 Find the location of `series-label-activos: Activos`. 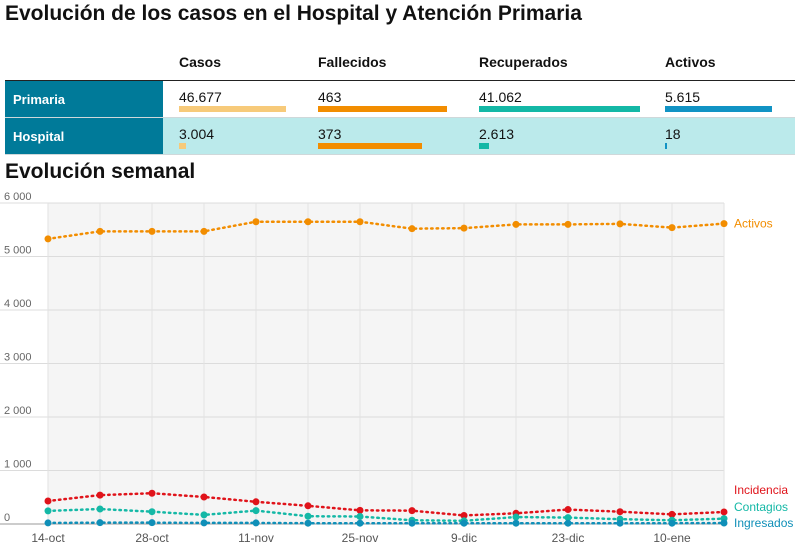

series-label-activos: Activos is located at coordinates (753, 224).